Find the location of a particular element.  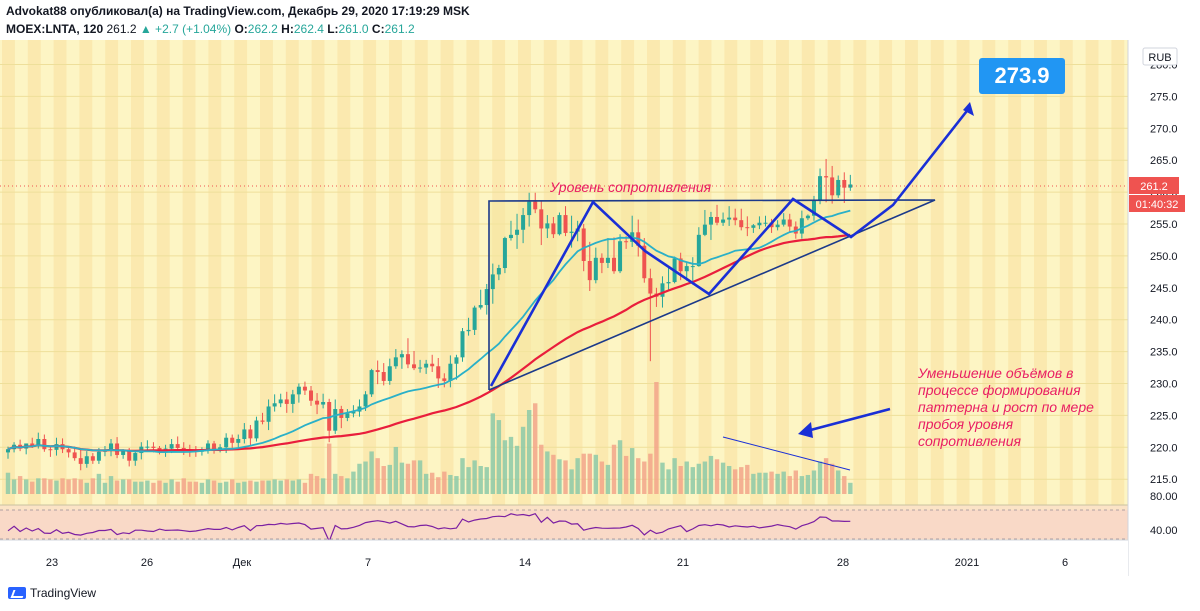

price-tick: 220.0 is located at coordinates (1164, 448).